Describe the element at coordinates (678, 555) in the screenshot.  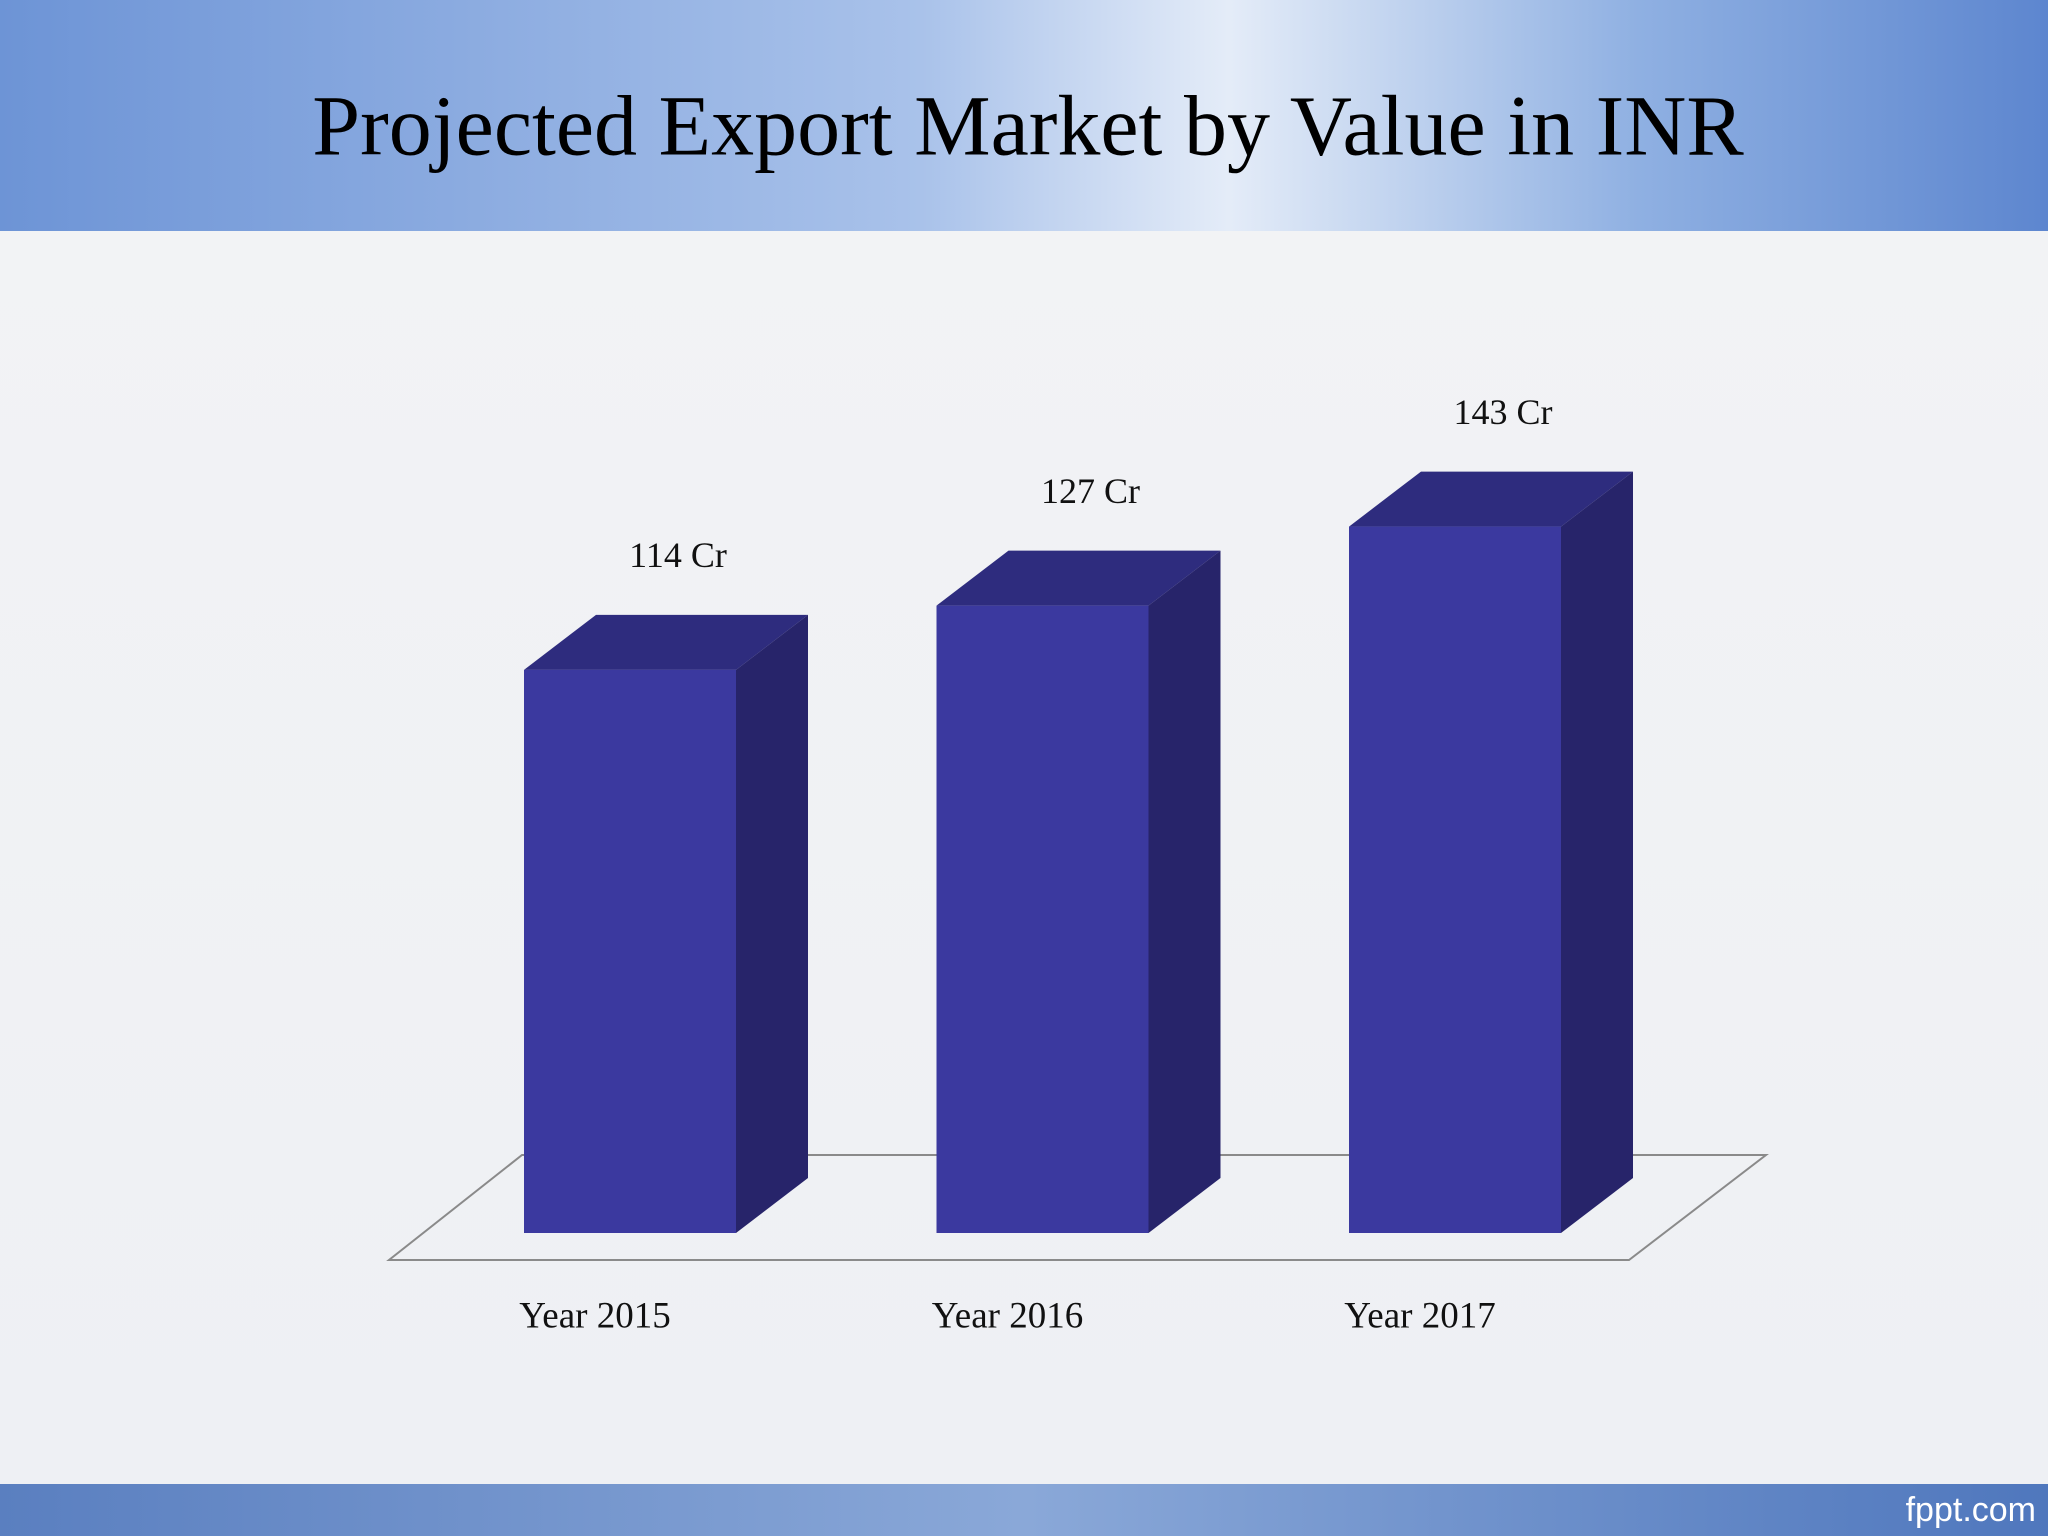
I see `value-label: 114 Cr` at that location.